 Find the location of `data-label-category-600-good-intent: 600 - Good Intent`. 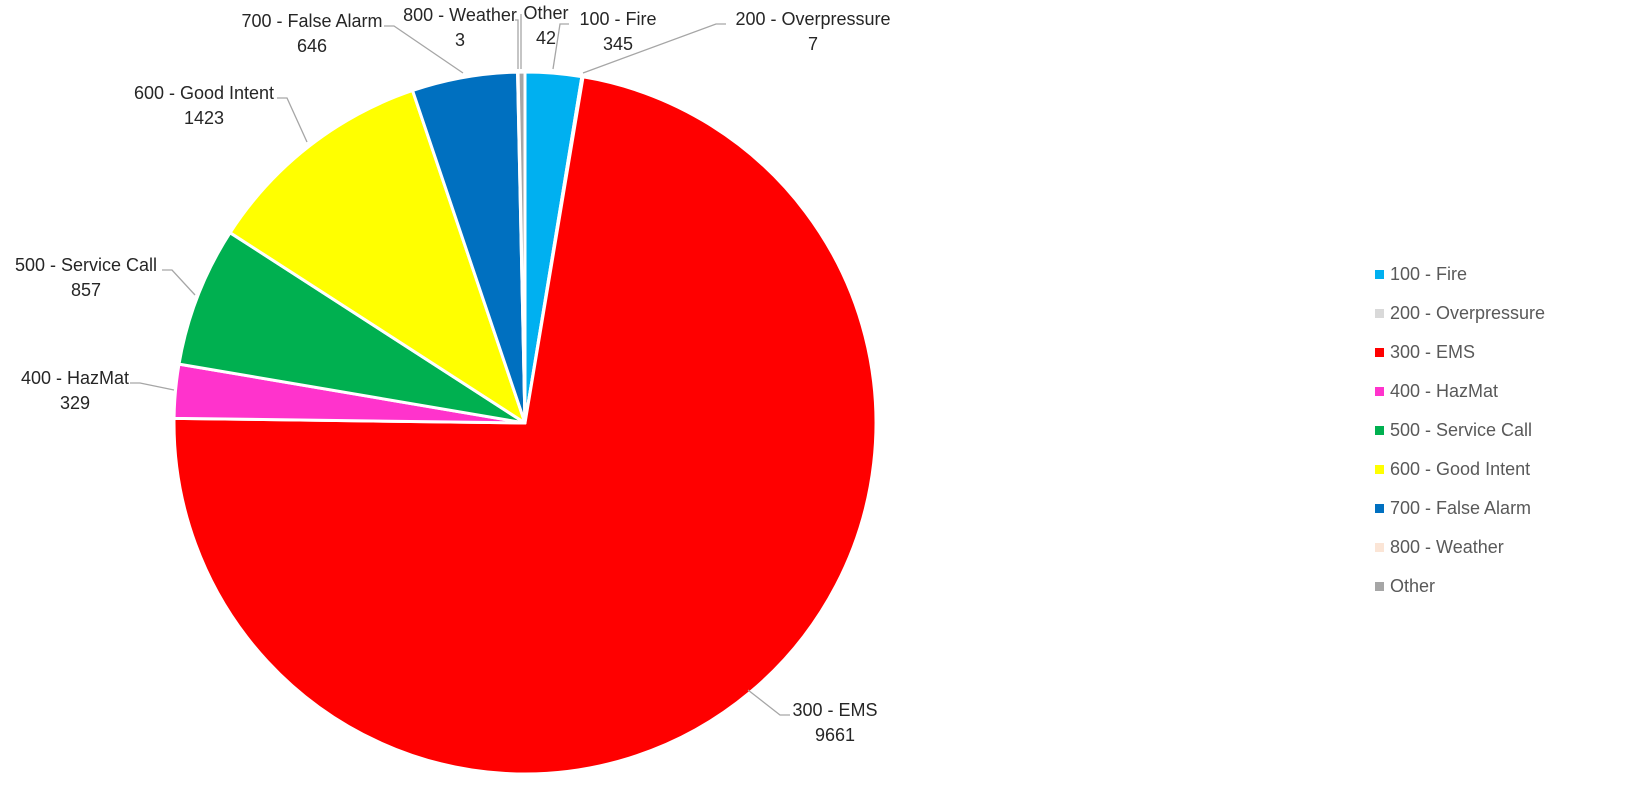

data-label-category-600-good-intent: 600 - Good Intent is located at coordinates (204, 93).